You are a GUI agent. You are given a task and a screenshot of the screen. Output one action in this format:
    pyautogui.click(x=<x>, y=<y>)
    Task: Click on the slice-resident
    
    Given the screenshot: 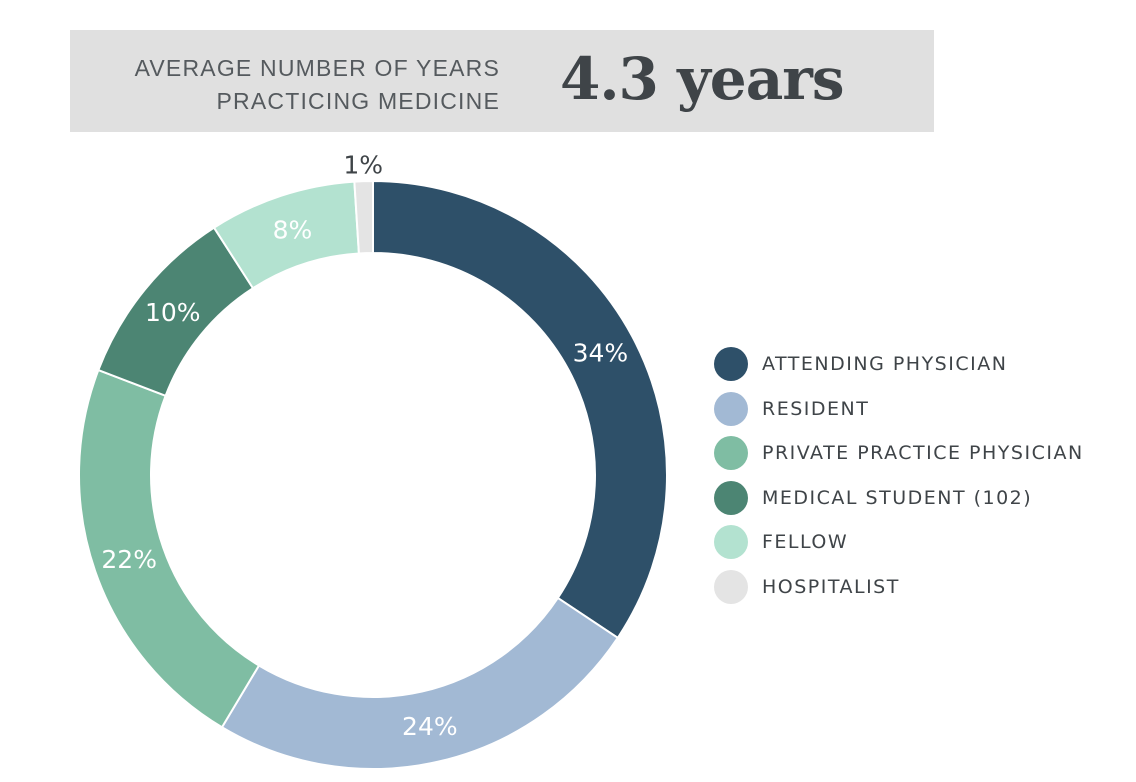 What is the action you would take?
    pyautogui.click(x=420, y=683)
    